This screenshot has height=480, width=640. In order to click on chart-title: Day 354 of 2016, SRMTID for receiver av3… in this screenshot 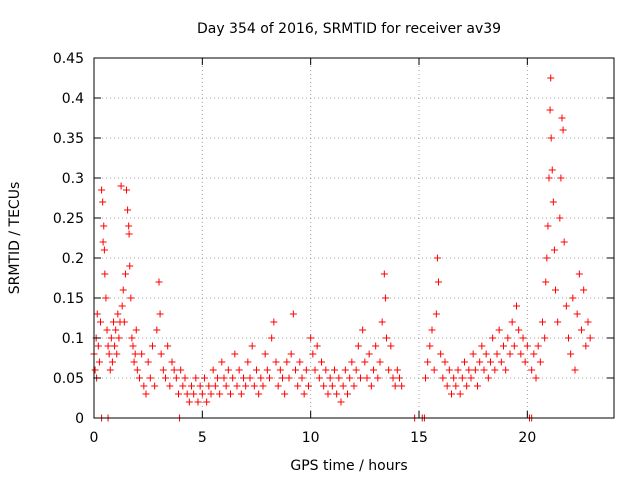, I will do `click(349, 29)`.